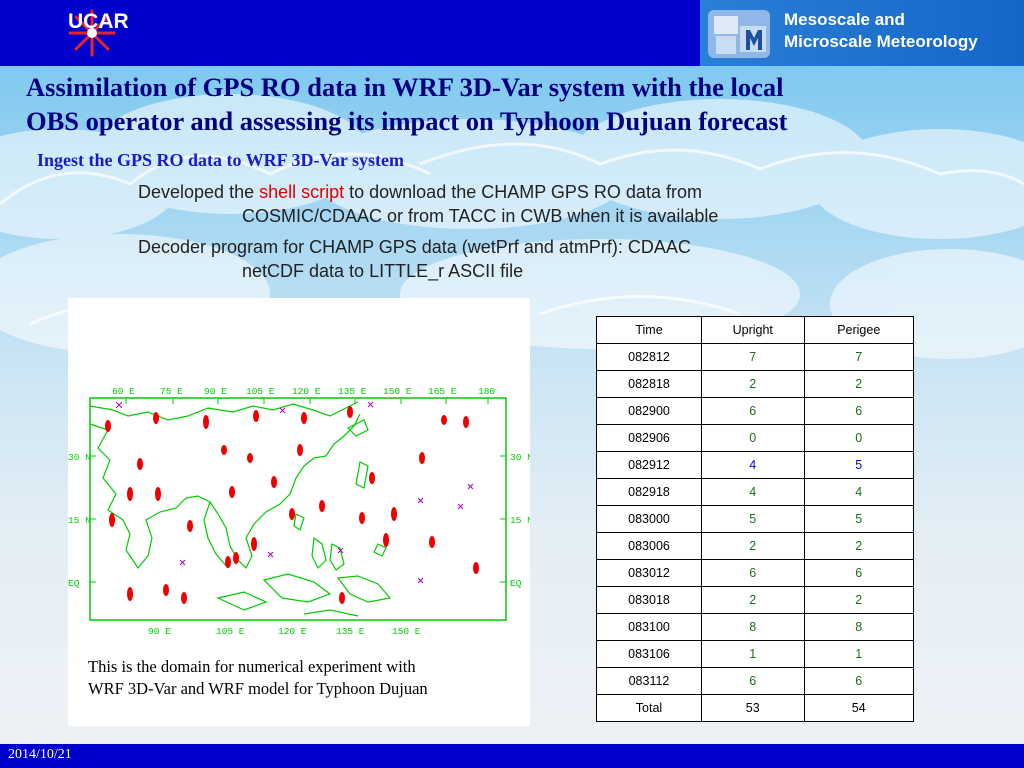  I want to click on map-bottom-label: 135 E, so click(350, 631).